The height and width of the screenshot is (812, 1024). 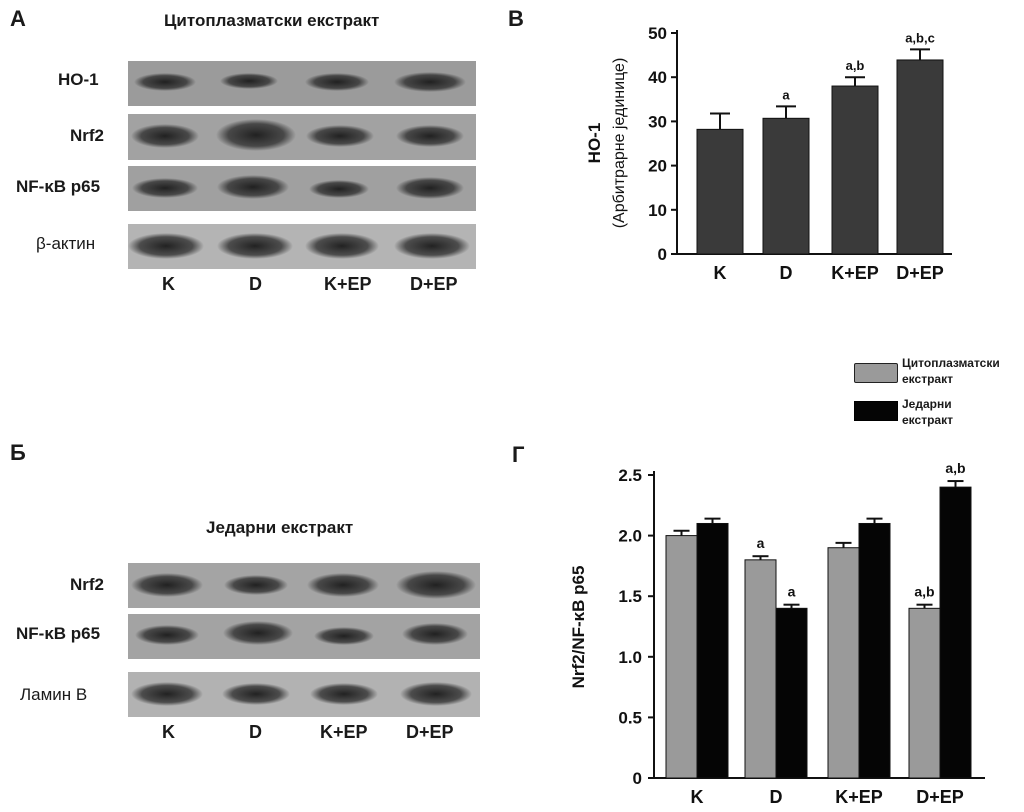 What do you see at coordinates (66, 243) in the screenshot?
I see `blot-a-row-label-actin: β-актин` at bounding box center [66, 243].